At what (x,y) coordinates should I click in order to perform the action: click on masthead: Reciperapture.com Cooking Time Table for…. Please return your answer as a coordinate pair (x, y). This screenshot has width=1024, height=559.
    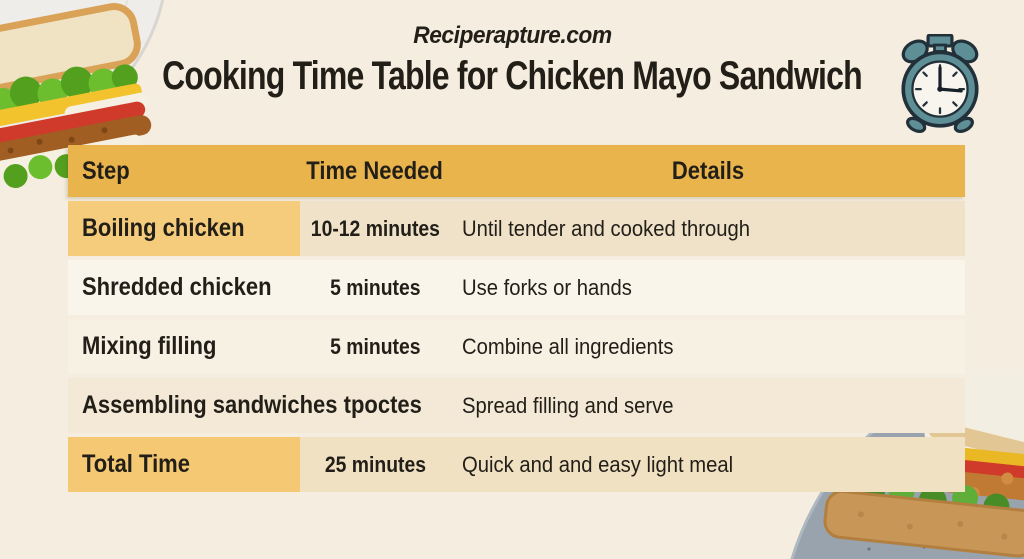
    Looking at the image, I should click on (512, 60).